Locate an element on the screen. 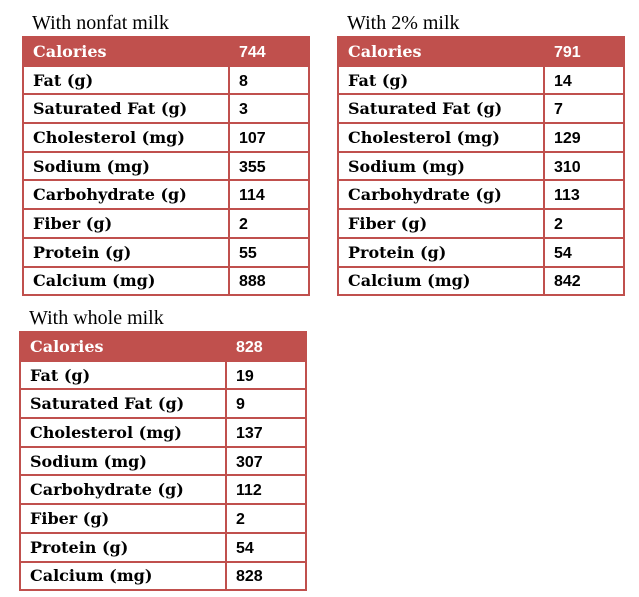 This screenshot has height=597, width=639. nutrient-row: Cholesterol (mg) 107 is located at coordinates (166, 137).